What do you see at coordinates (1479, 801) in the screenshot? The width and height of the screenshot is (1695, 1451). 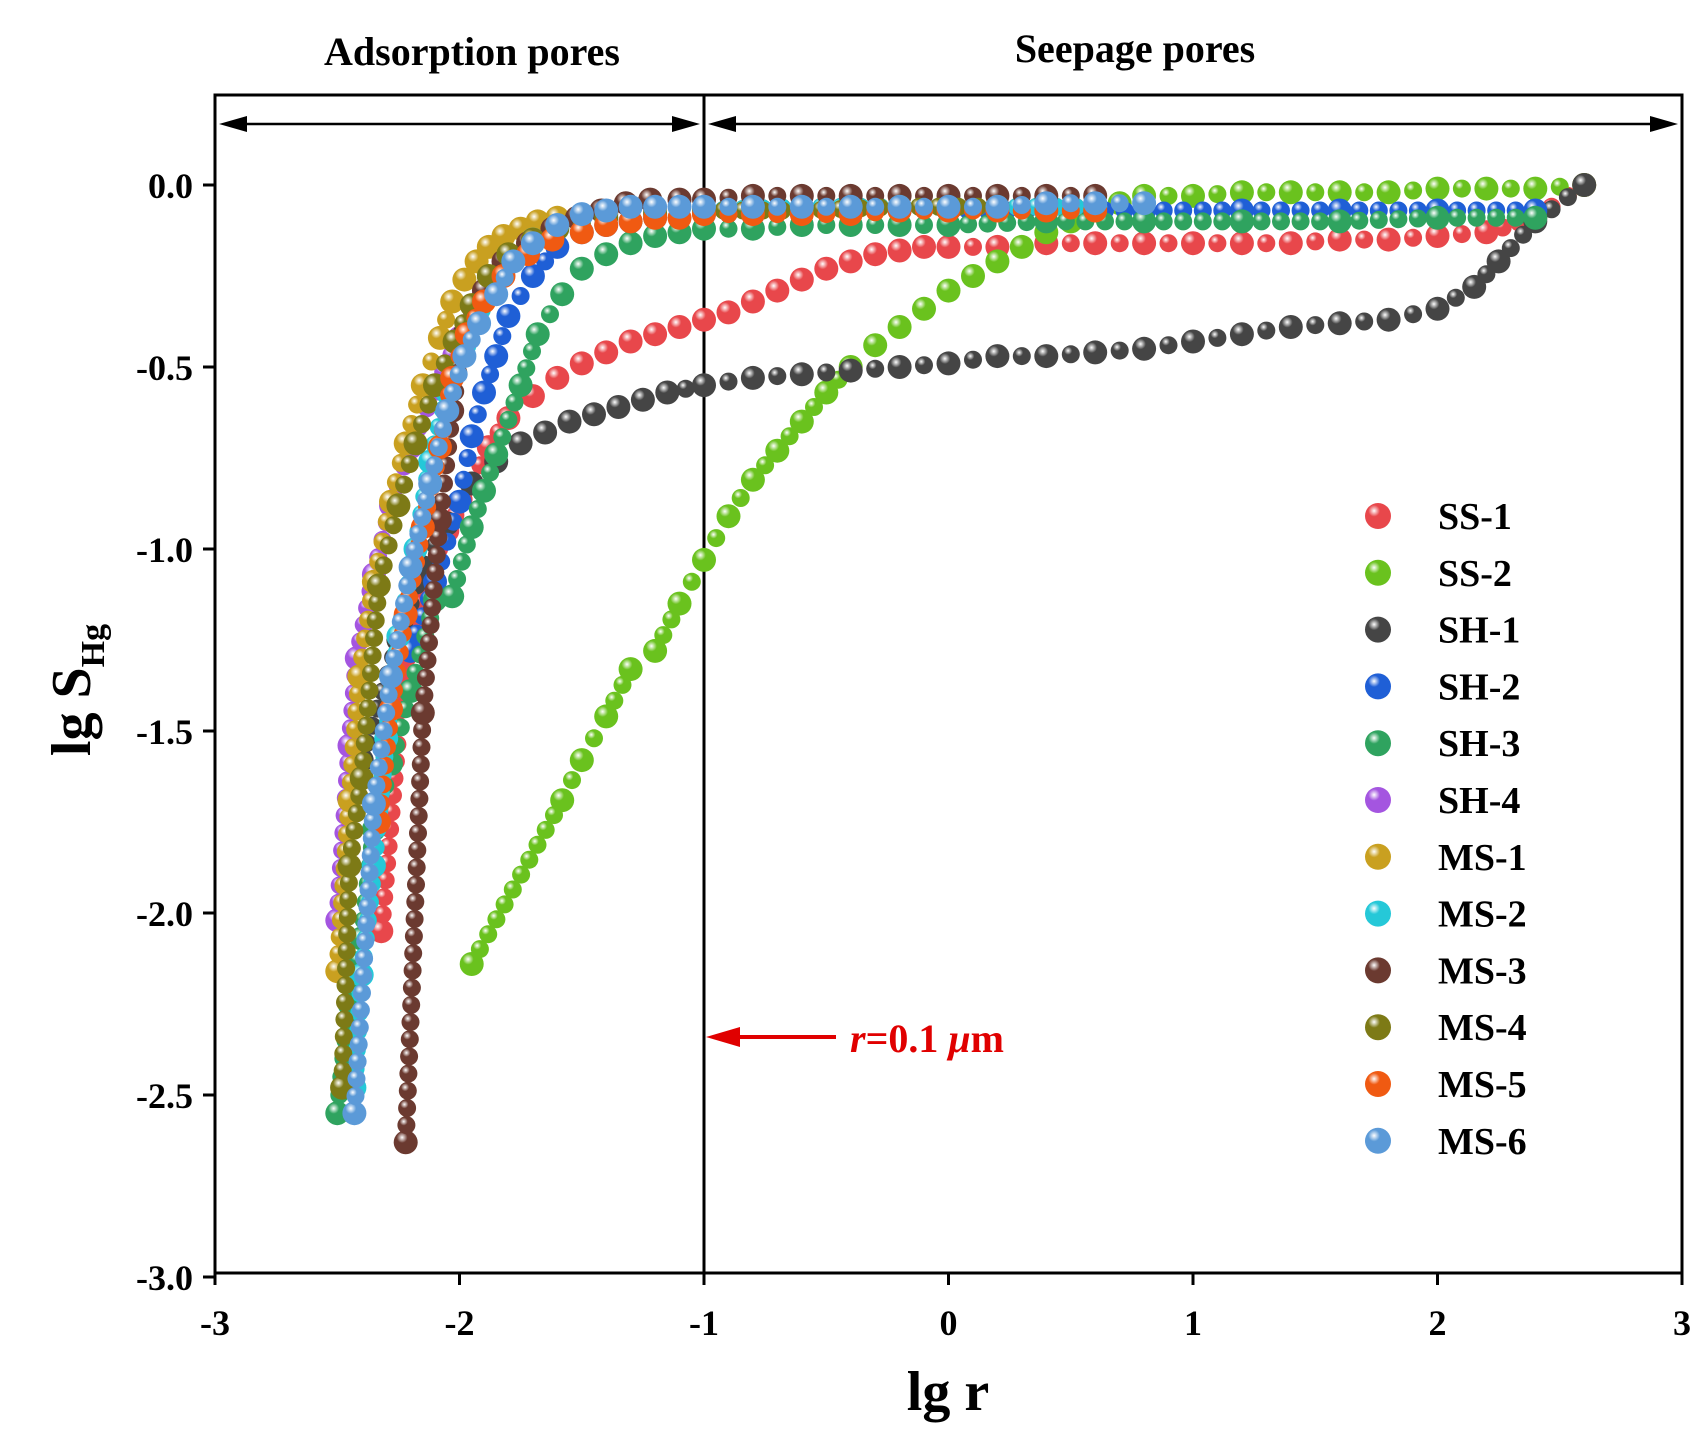 I see `legend-label: SH-4` at bounding box center [1479, 801].